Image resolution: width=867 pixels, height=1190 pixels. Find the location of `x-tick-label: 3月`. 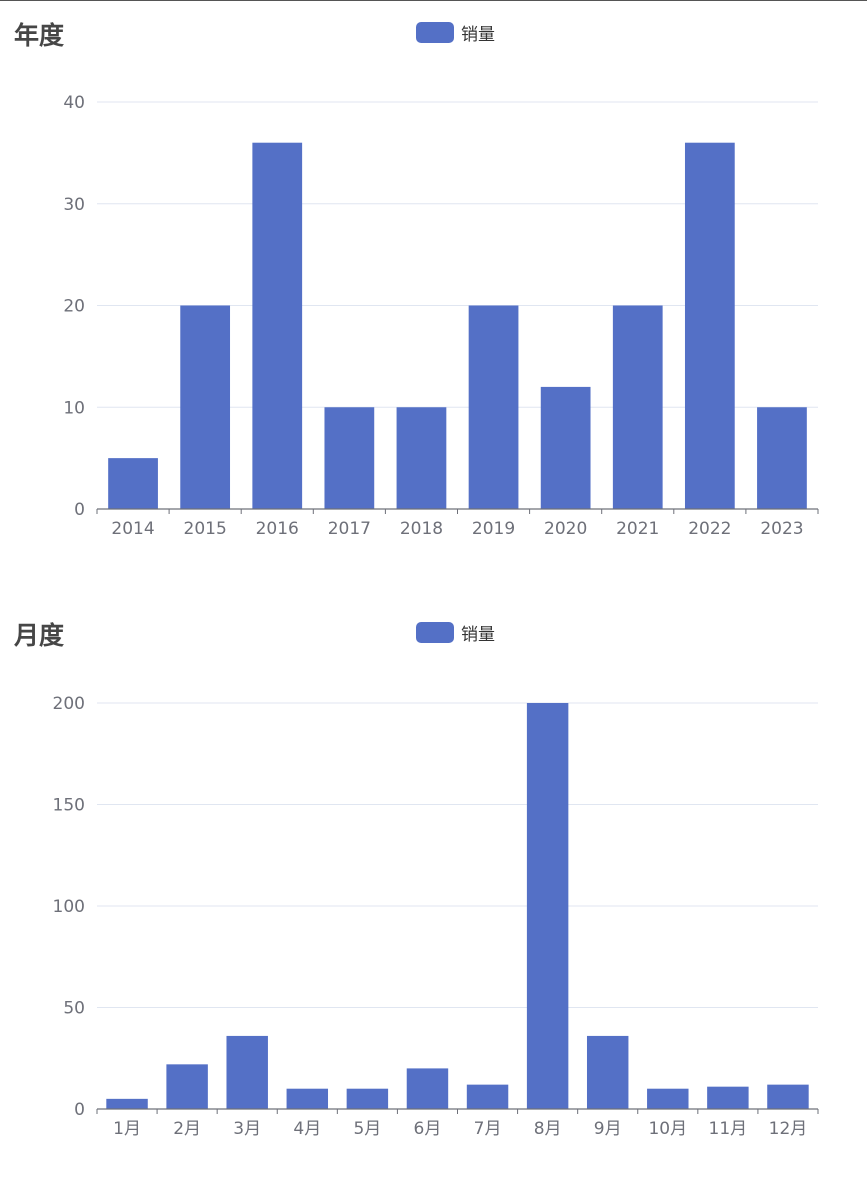

x-tick-label: 3月 is located at coordinates (247, 1129).